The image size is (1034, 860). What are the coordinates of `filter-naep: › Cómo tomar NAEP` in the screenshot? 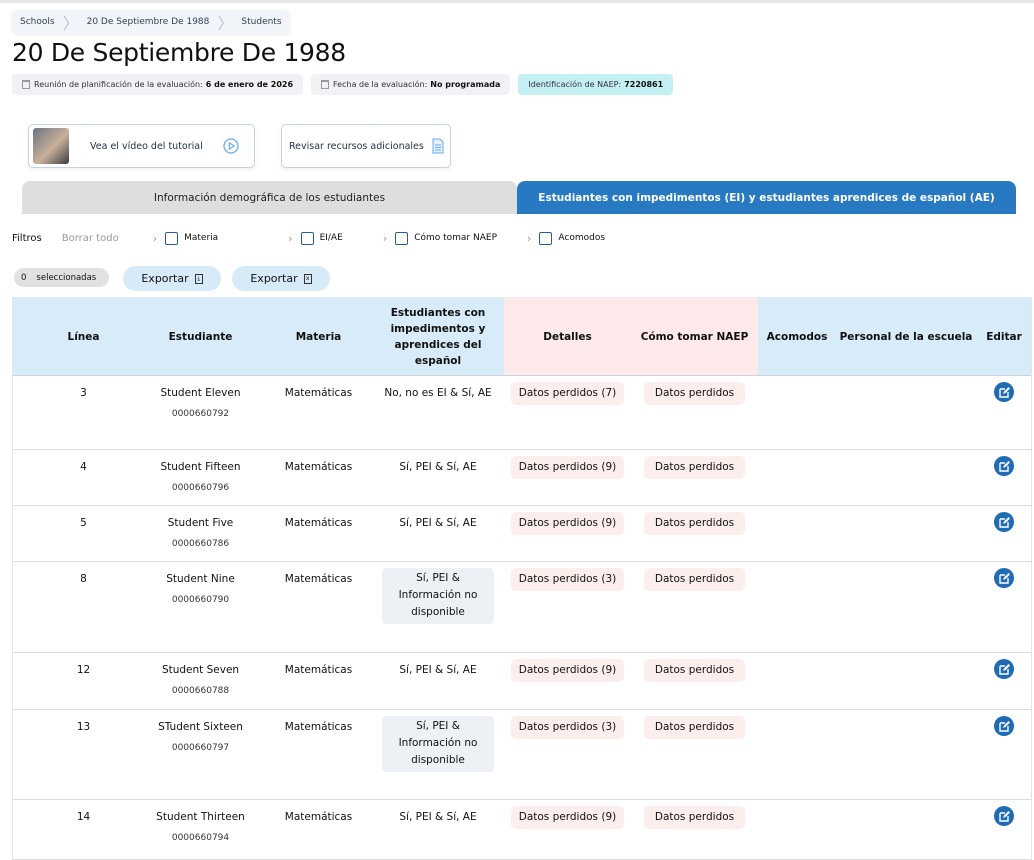 It's located at (440, 238).